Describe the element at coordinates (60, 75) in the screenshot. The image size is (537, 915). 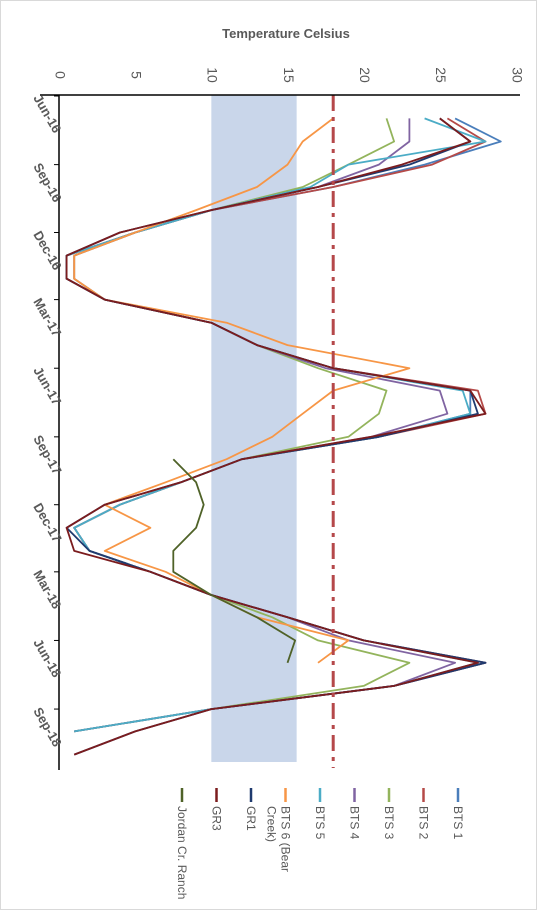
I see `y-tick-label: 0` at that location.